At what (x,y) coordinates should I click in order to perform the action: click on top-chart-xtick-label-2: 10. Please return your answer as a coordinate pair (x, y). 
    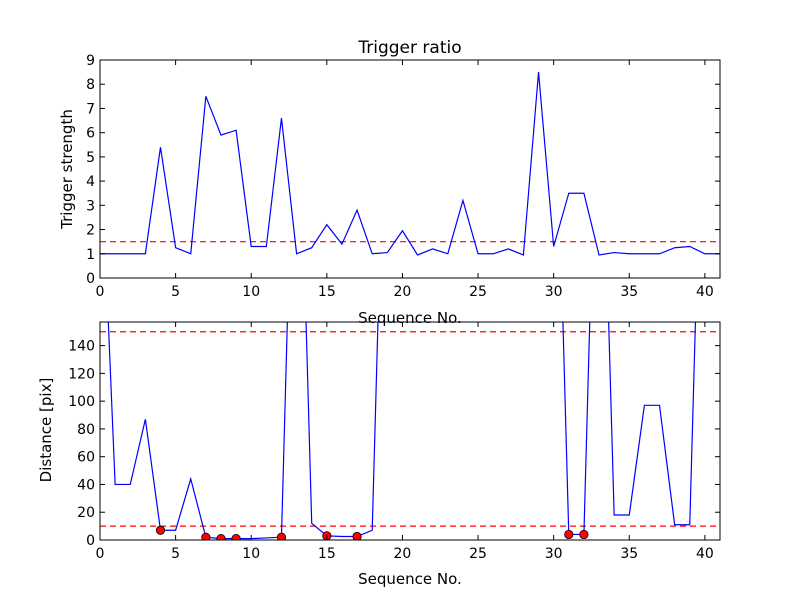
    Looking at the image, I should click on (251, 292).